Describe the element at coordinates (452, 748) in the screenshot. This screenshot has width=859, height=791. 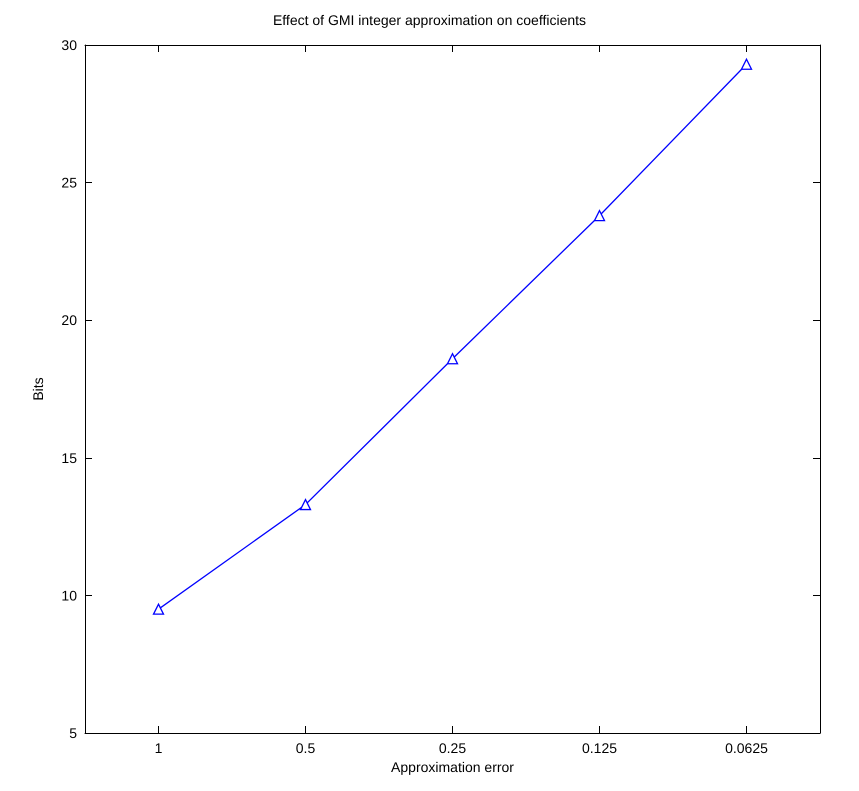
I see `x-tick-label: 0.25` at that location.